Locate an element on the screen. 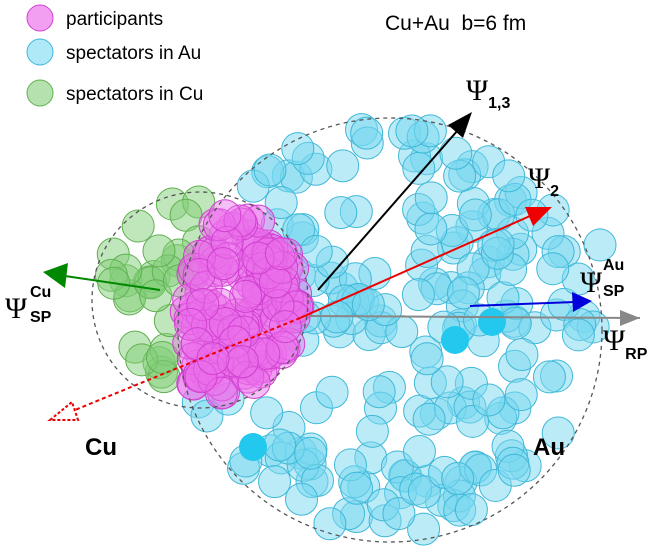 This screenshot has height=556, width=657. title: Cu+Au b=6 fm is located at coordinates (455, 23).